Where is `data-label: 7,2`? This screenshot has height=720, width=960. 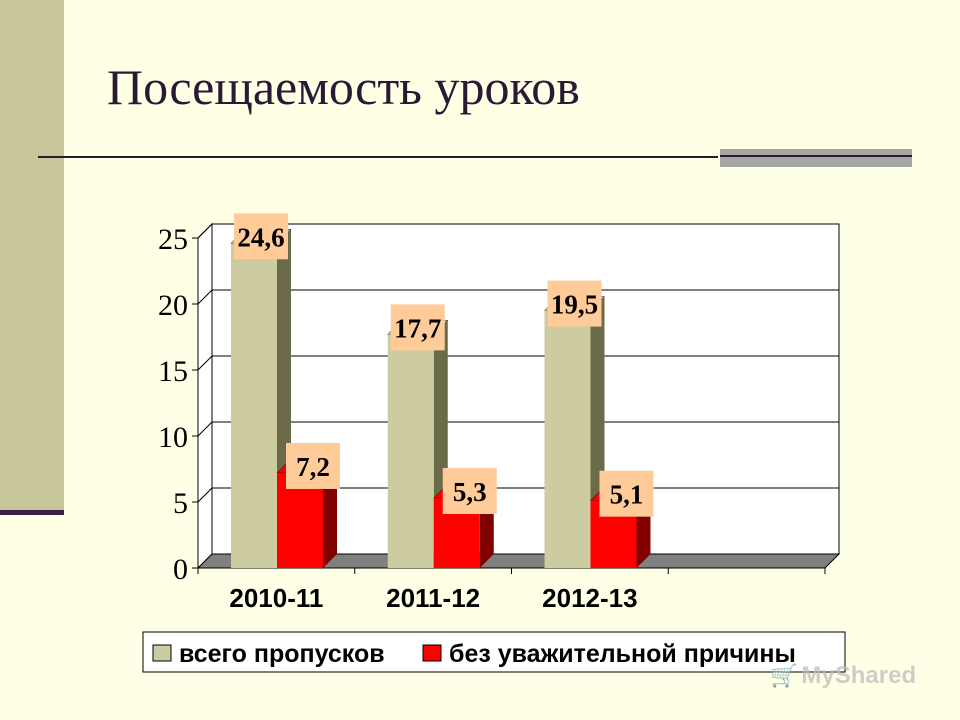 data-label: 7,2 is located at coordinates (313, 467).